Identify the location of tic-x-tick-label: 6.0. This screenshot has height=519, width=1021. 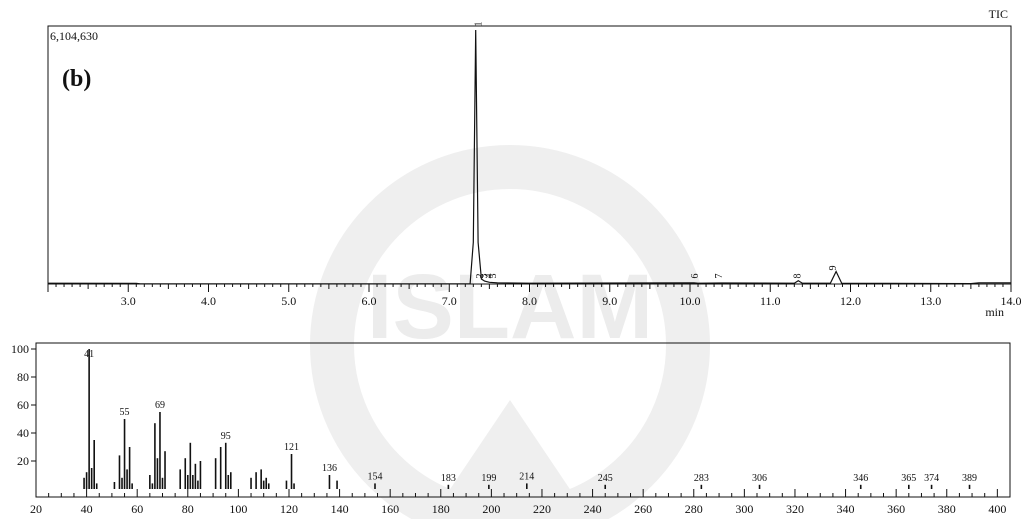
(369, 301).